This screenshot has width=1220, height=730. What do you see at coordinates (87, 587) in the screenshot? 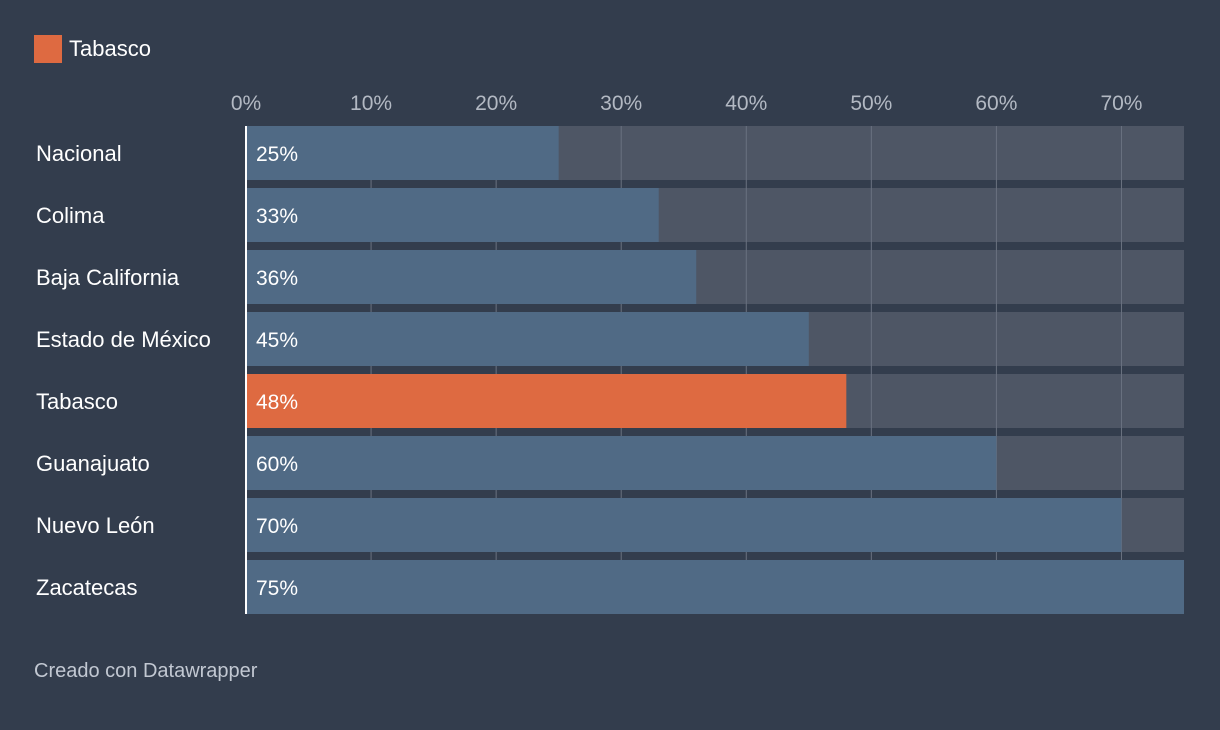
I see `category-label: Zacatecas` at bounding box center [87, 587].